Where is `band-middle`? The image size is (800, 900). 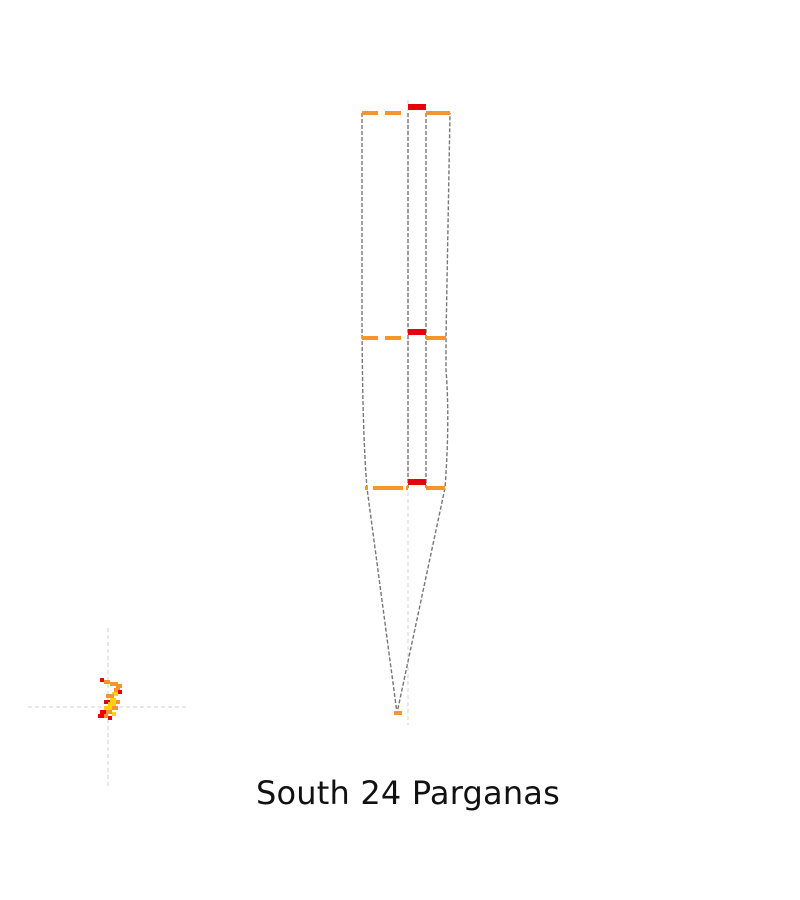
band-middle is located at coordinates (404, 334).